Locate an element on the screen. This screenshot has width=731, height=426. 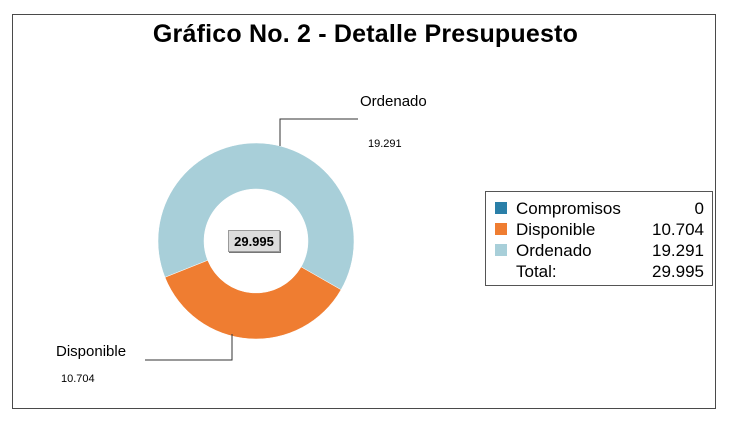
leader-line-disponible is located at coordinates (189, 347).